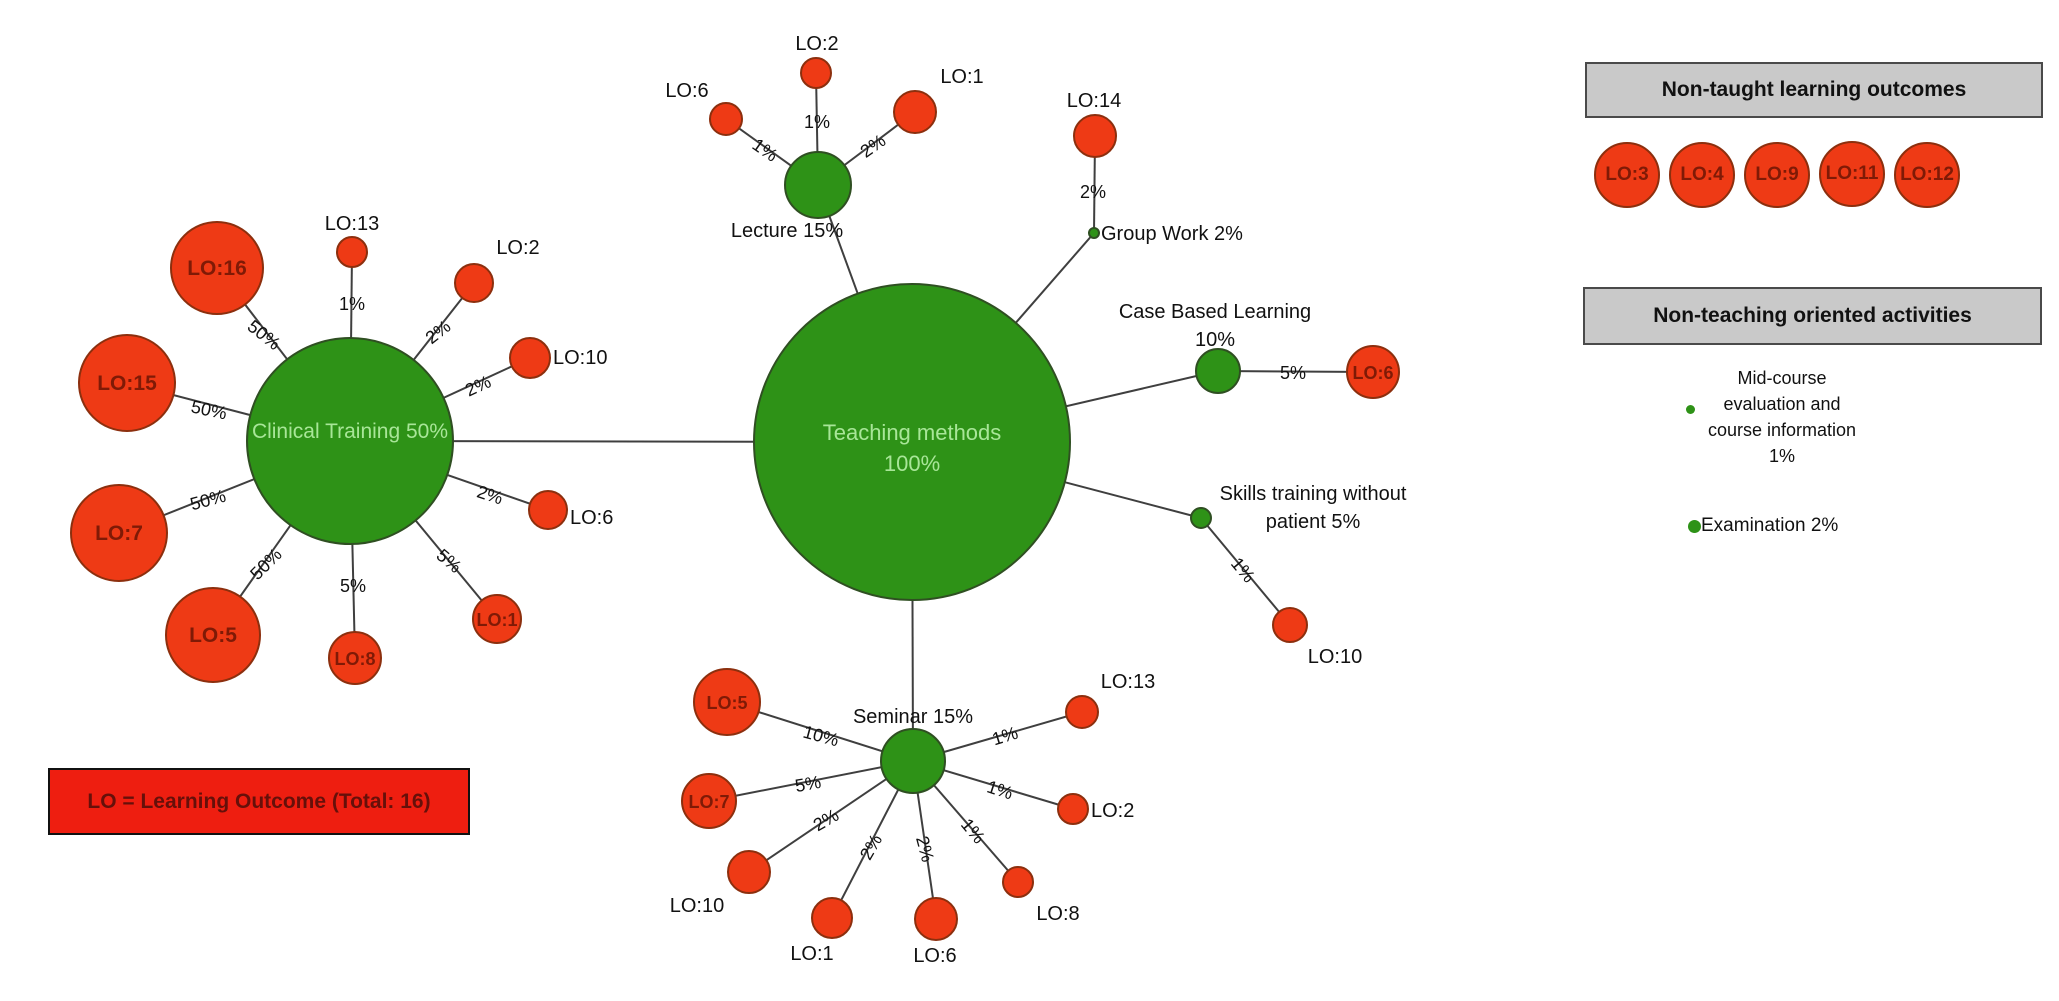 The width and height of the screenshot is (2059, 1001). I want to click on lo-key-box: LO = Learning Outcome (Total: 16), so click(259, 801).